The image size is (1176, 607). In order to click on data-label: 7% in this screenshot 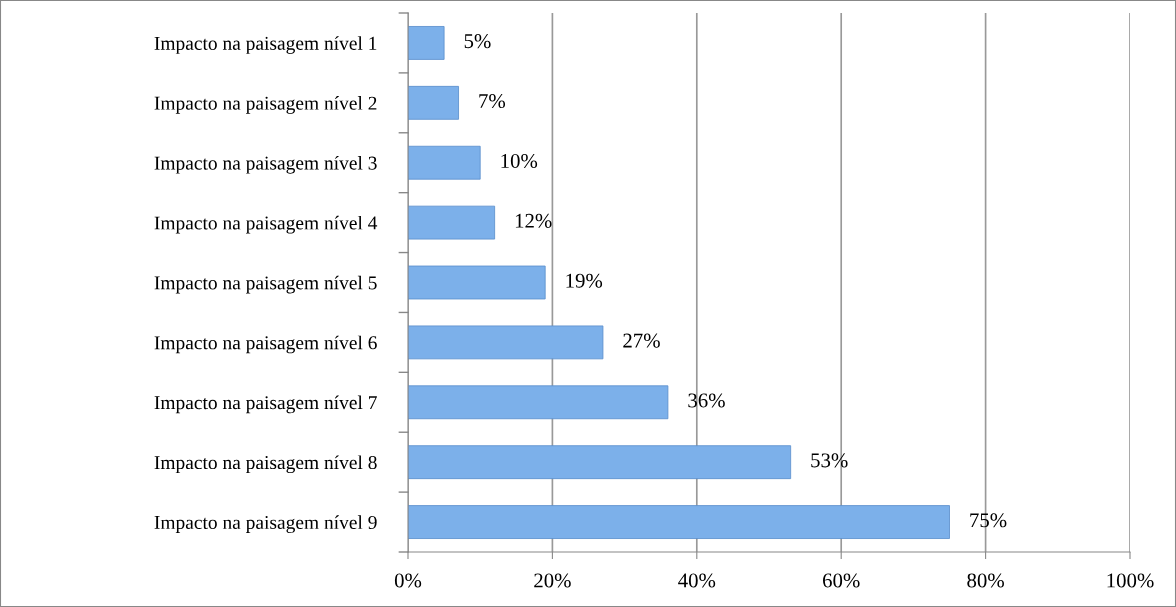, I will do `click(492, 101)`.